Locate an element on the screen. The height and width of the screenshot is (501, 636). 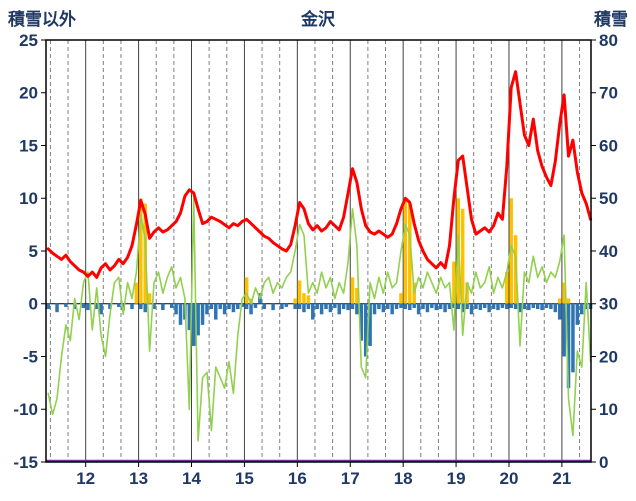
svg-text: 13 is located at coordinates (138, 478).